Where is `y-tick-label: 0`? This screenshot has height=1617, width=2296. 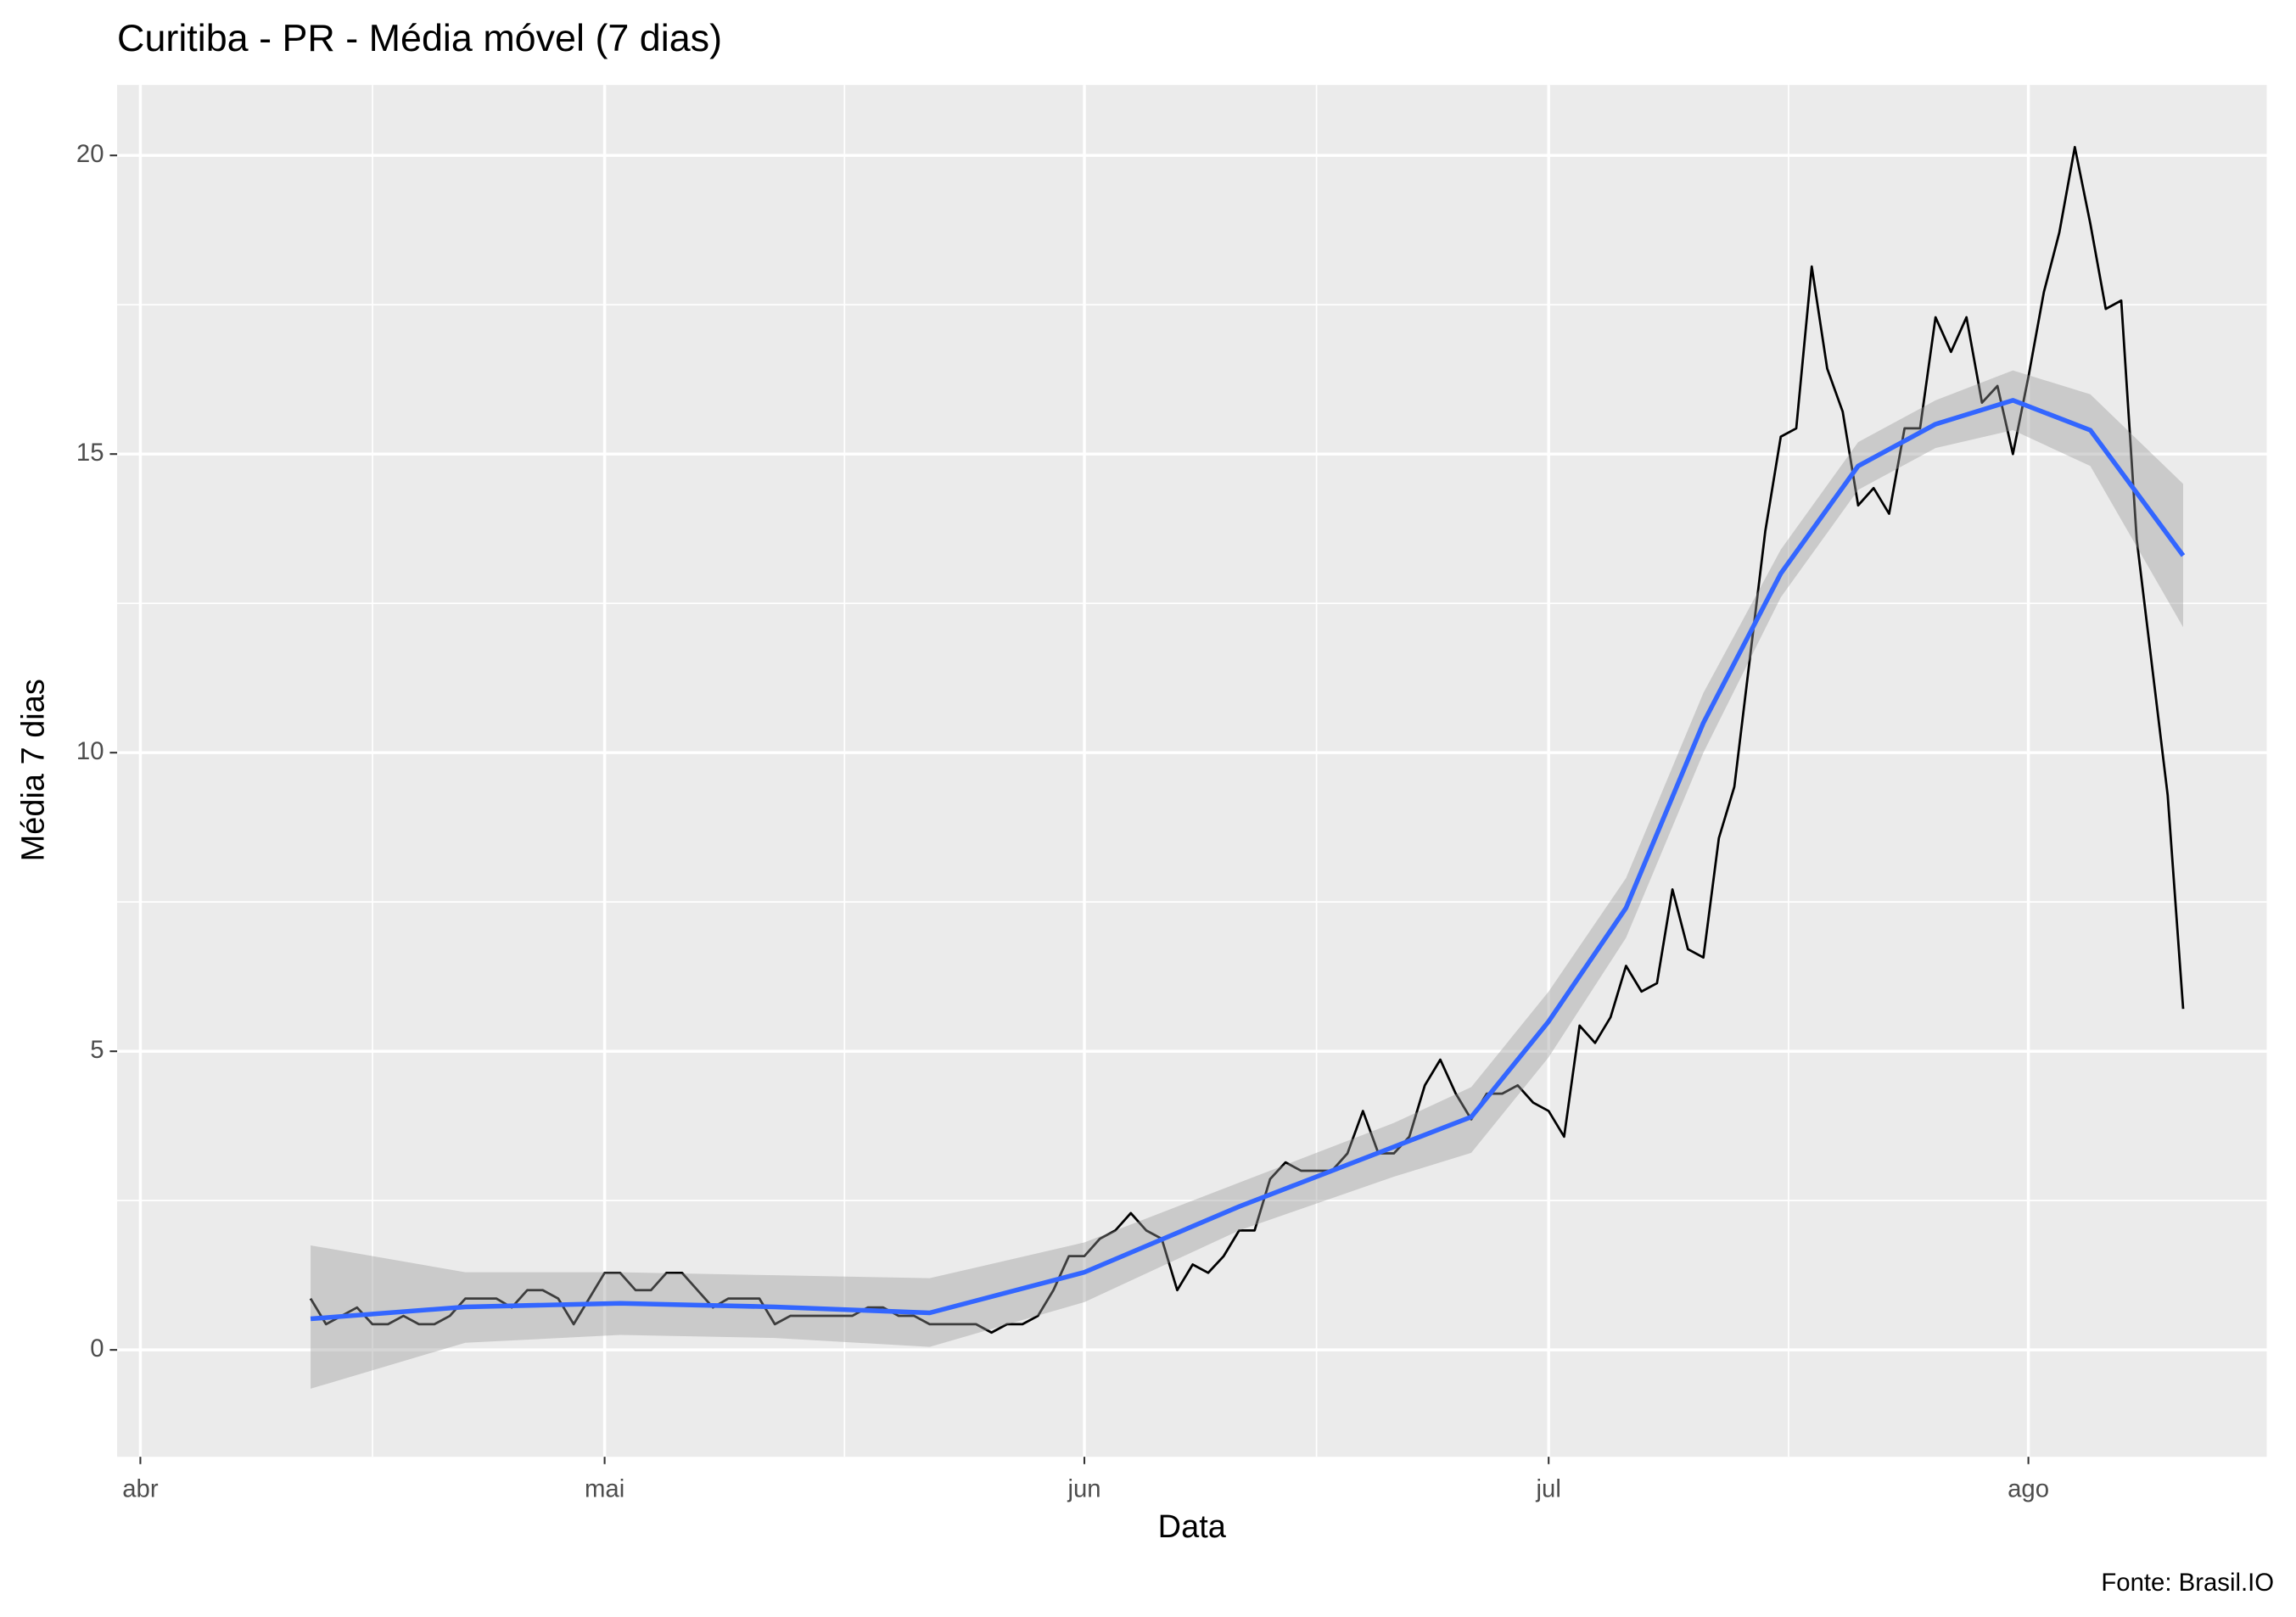 y-tick-label: 0 is located at coordinates (97, 1348).